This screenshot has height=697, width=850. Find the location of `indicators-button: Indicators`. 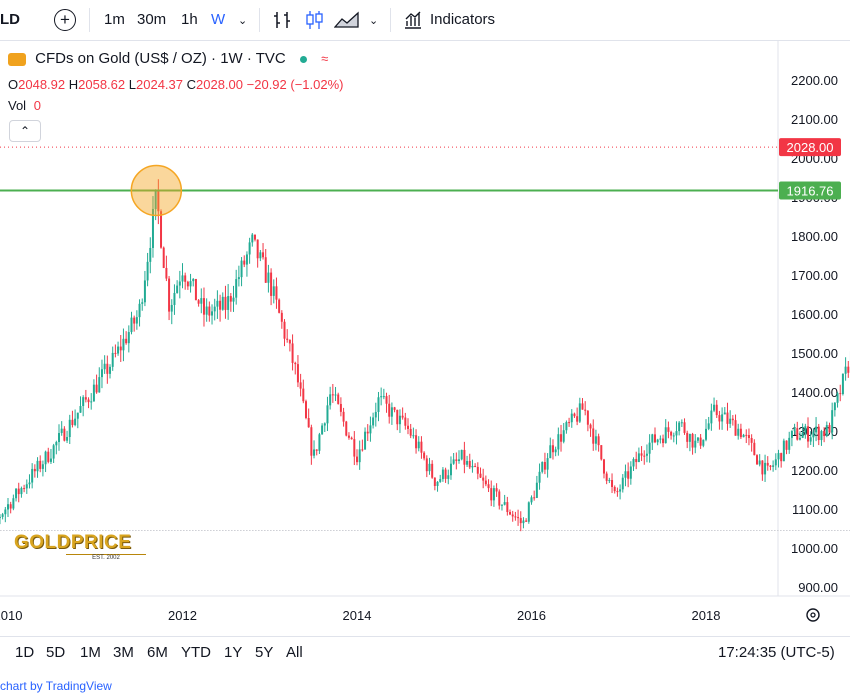

indicators-button: Indicators is located at coordinates (463, 19).